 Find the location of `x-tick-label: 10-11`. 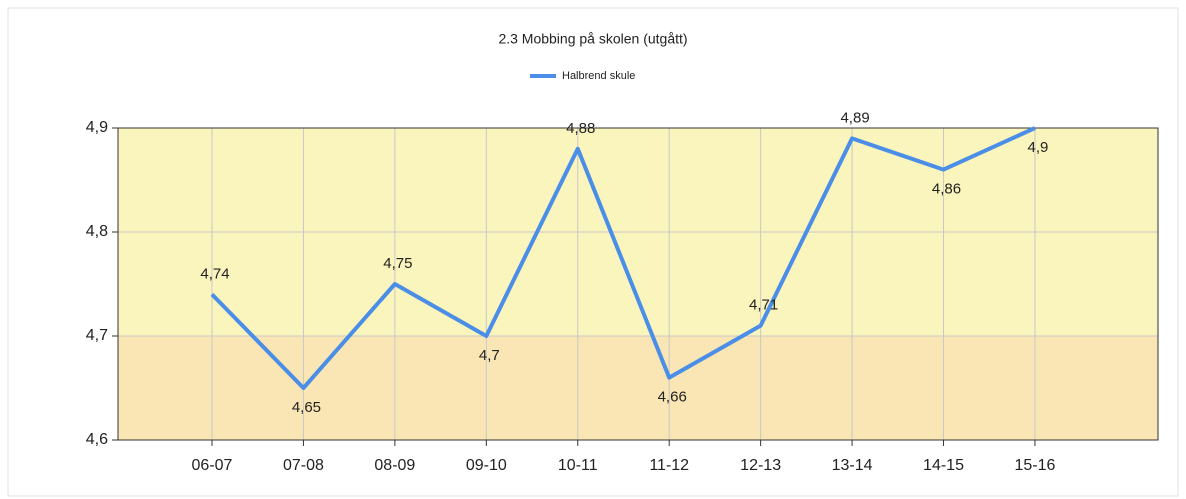

x-tick-label: 10-11 is located at coordinates (578, 465).